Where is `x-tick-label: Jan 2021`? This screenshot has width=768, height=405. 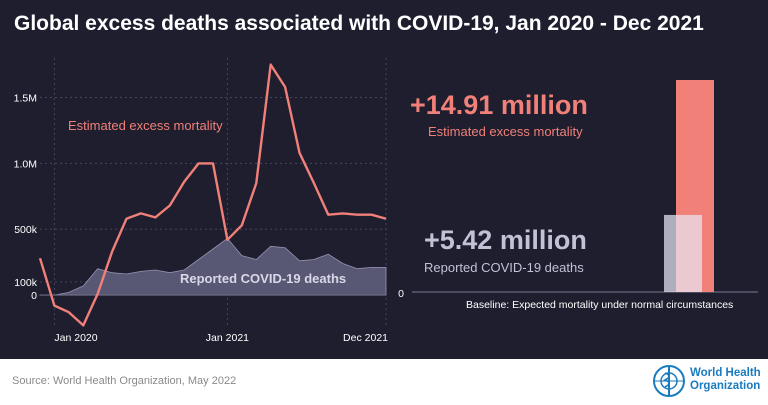
x-tick-label: Jan 2021 is located at coordinates (227, 338).